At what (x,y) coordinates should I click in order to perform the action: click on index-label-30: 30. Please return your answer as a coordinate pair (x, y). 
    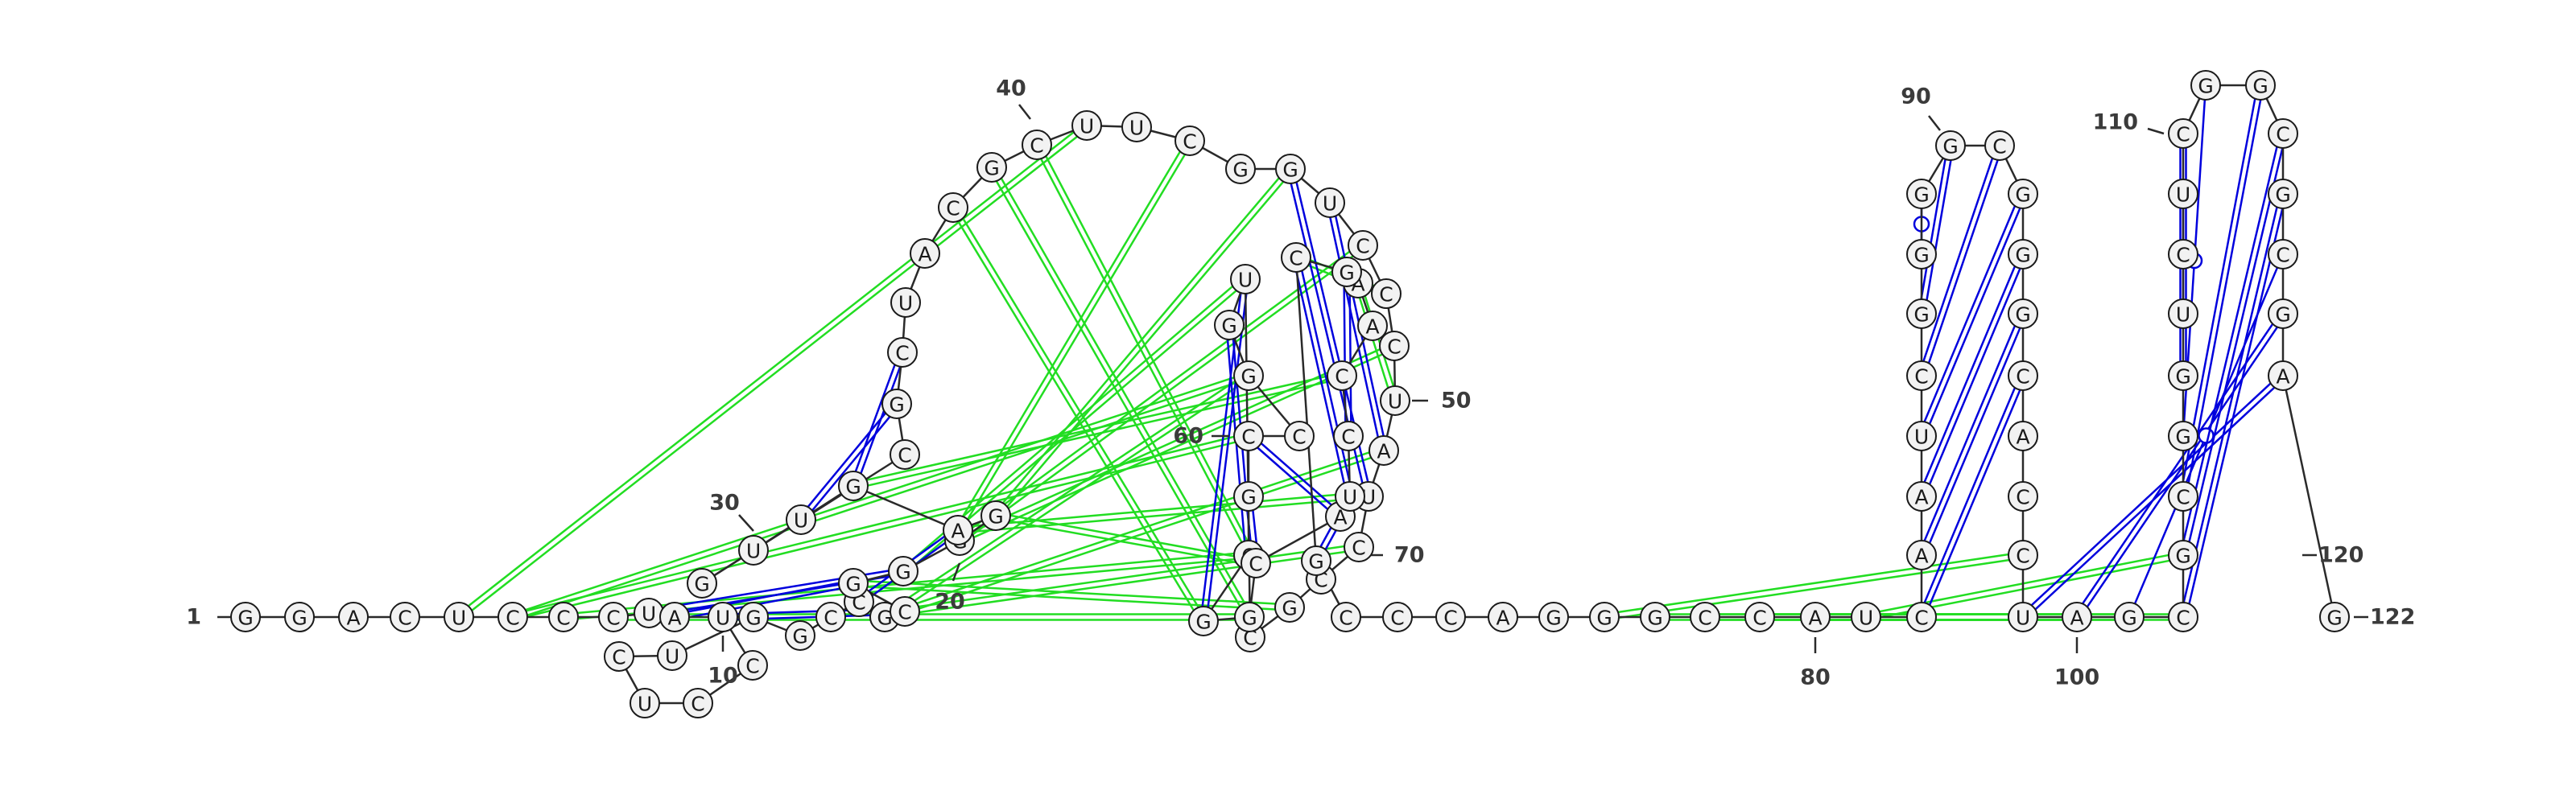
    Looking at the image, I should click on (724, 504).